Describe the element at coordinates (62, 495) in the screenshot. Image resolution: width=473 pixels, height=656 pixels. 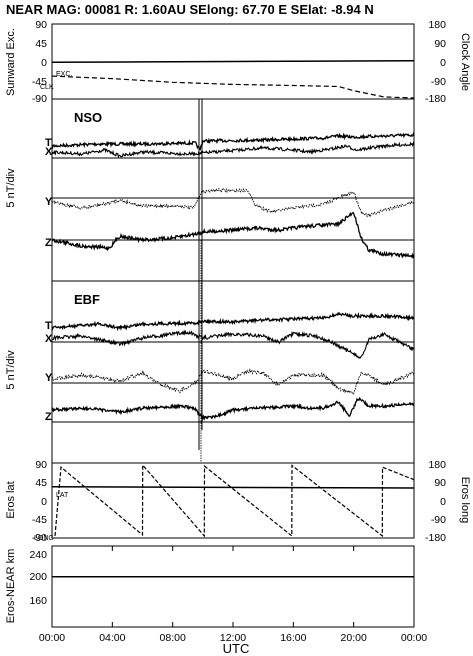
I see `lat-label: LAT` at that location.